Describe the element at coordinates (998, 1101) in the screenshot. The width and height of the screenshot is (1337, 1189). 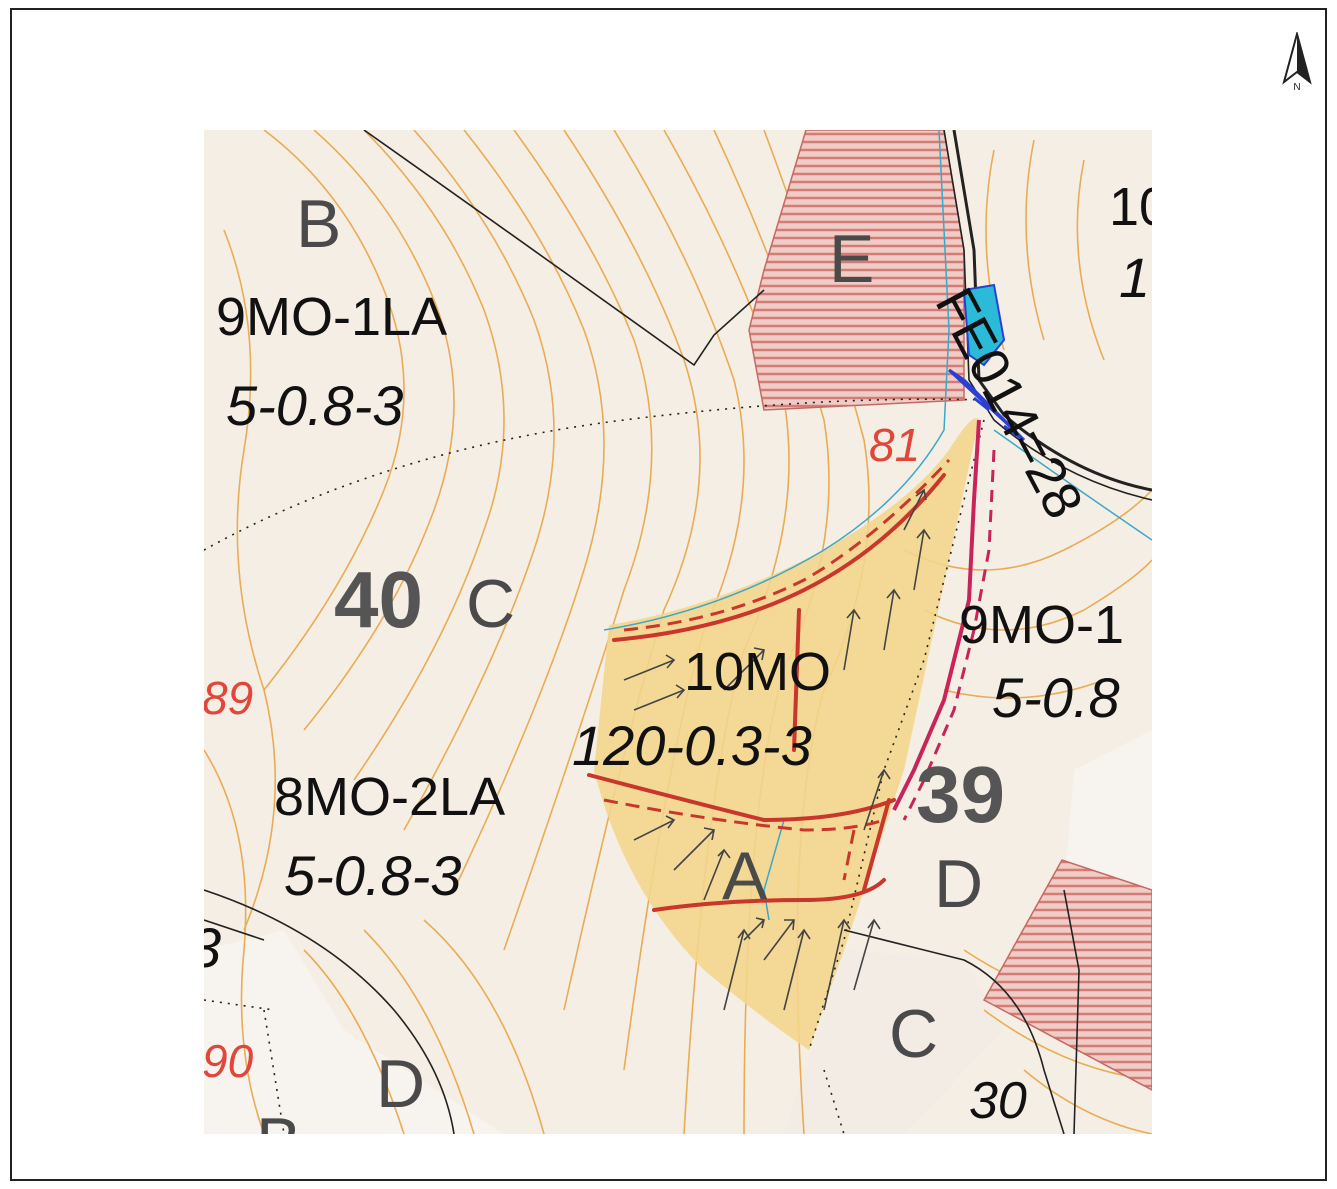
I see `edge-fragment-bottom-number: 30` at that location.